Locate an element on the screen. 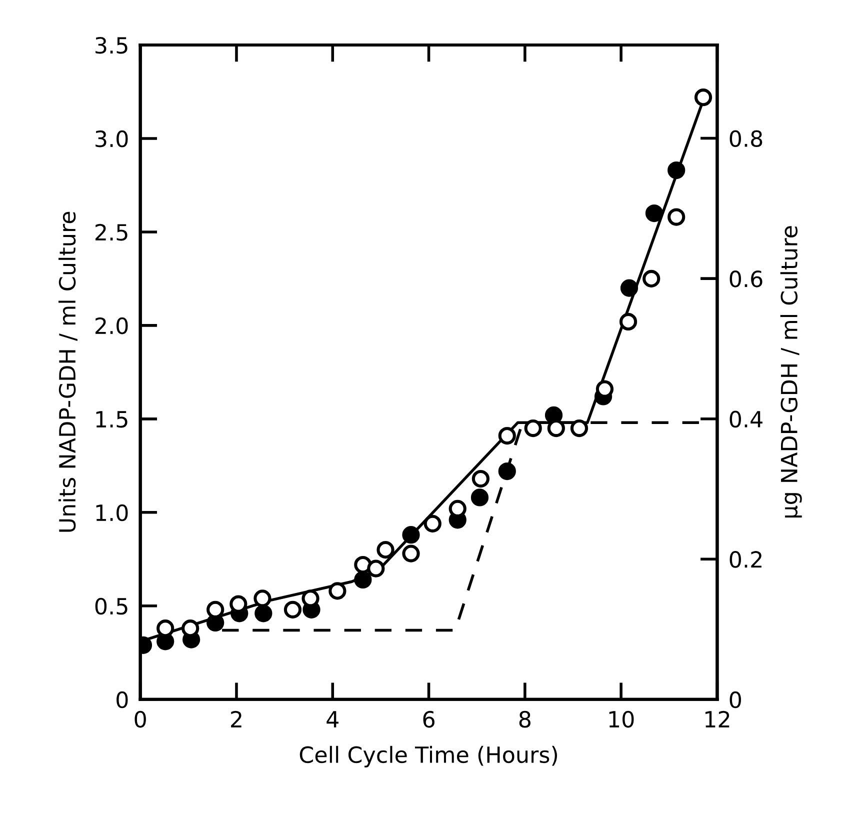 The height and width of the screenshot is (818, 861). y2-tick-label: 0.2 is located at coordinates (746, 559).